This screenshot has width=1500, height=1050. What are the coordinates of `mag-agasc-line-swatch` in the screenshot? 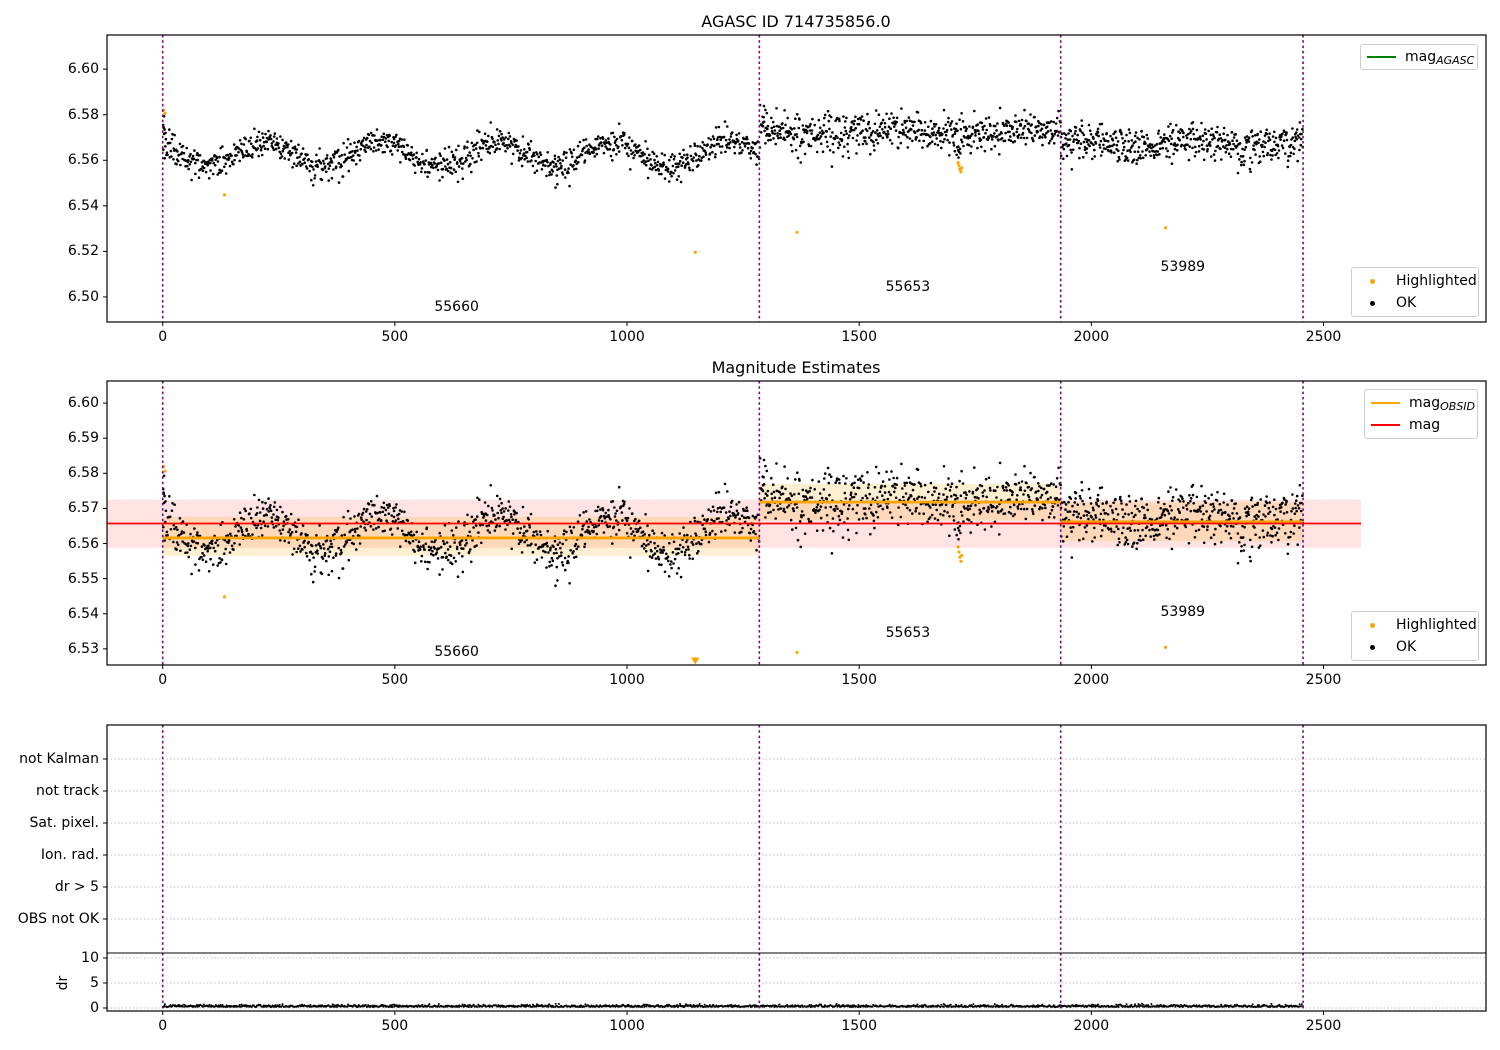 It's located at (1381, 57).